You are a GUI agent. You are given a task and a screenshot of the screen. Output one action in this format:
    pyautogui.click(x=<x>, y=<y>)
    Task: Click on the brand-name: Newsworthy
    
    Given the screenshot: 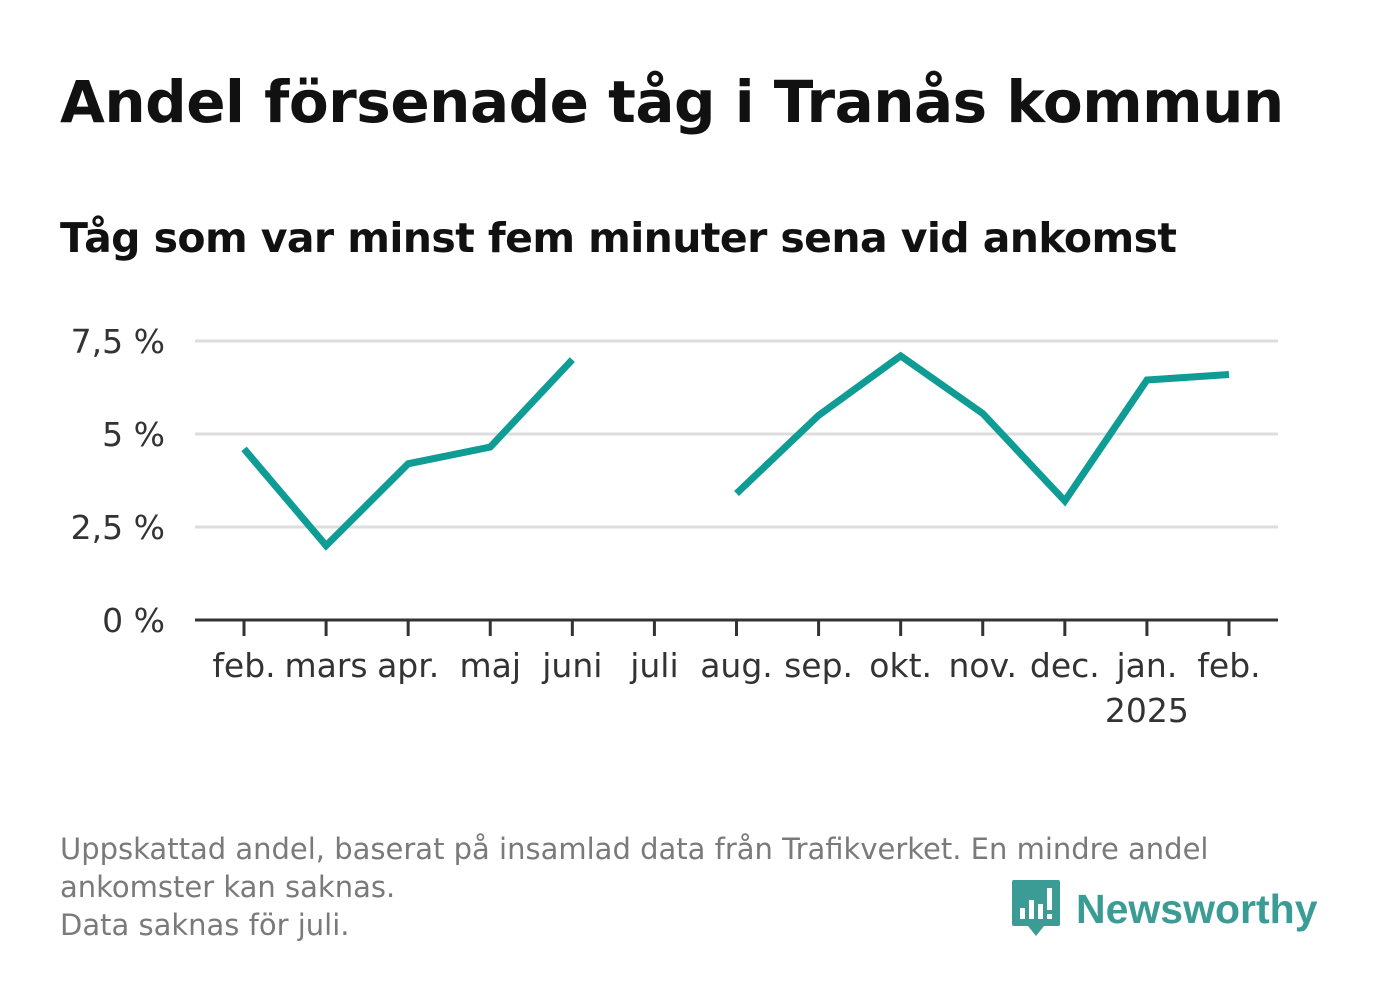 What is the action you would take?
    pyautogui.click(x=1197, y=908)
    